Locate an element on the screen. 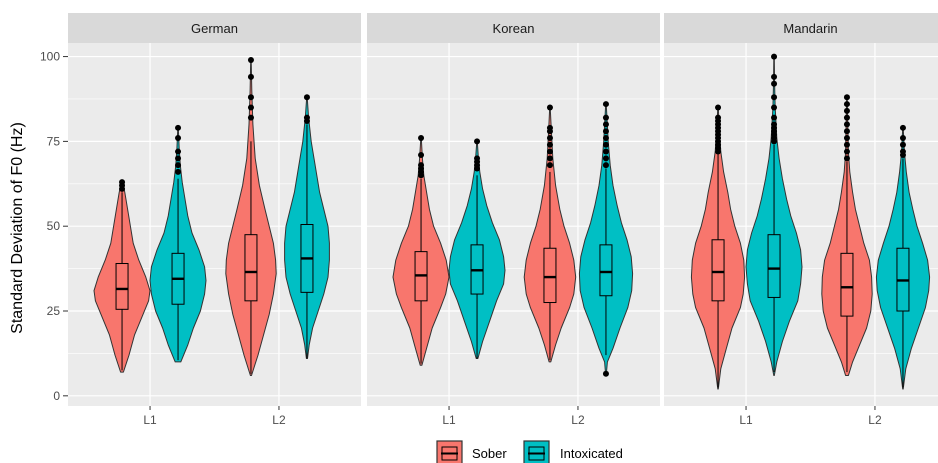 This screenshot has width=938, height=463. panel-strip-label: German is located at coordinates (214, 28).